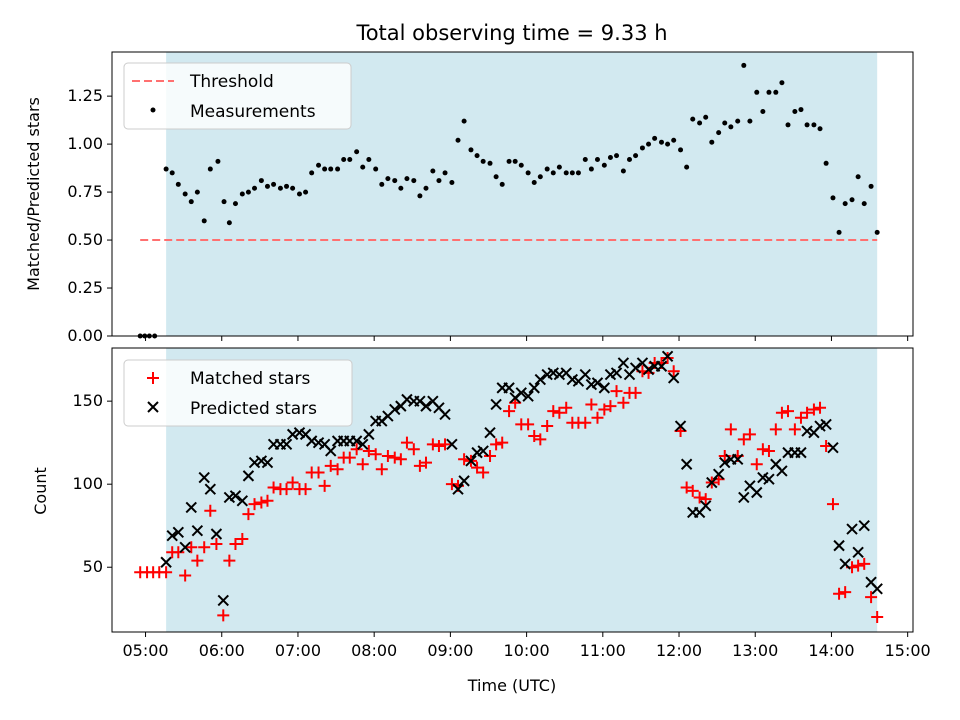 Image resolution: width=960 pixels, height=720 pixels. I want to click on x-axis-label: Time (UTC), so click(511, 685).